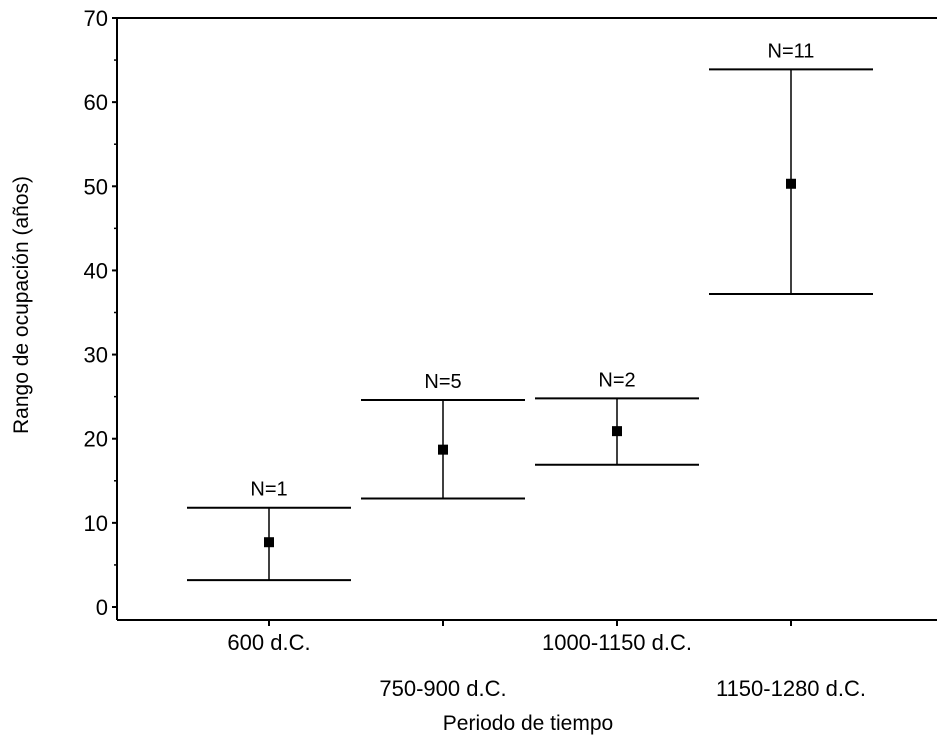  I want to click on x-tick-label: 600 d.C., so click(268, 642).